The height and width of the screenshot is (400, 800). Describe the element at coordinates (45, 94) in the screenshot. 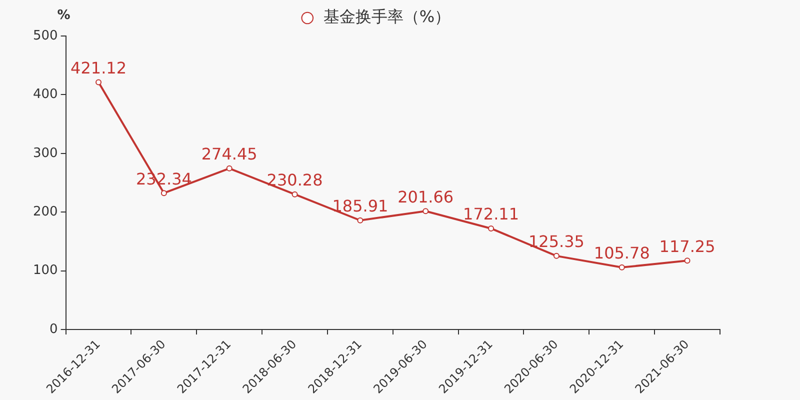

I see `y-tick-label: 400` at that location.